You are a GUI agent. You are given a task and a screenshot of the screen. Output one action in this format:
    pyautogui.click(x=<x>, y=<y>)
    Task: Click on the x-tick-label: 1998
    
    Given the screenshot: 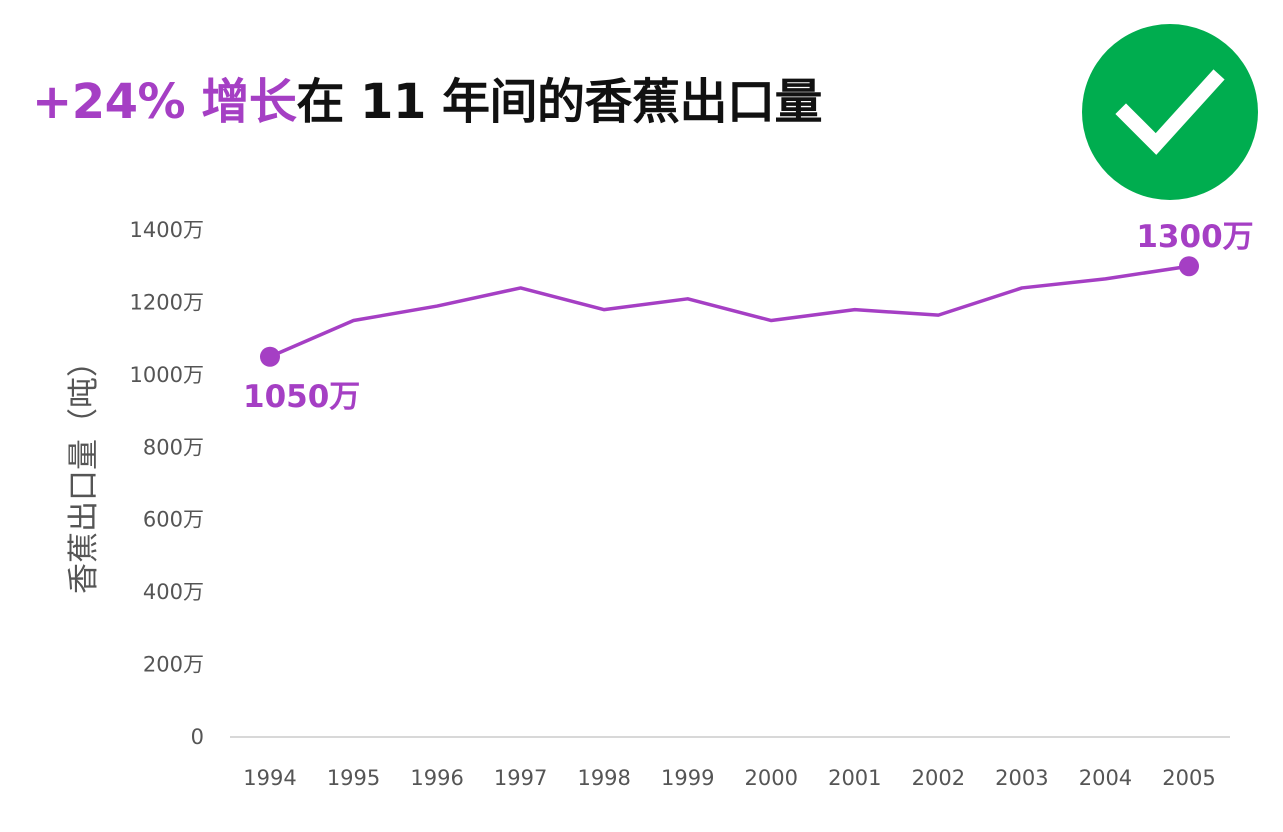 What is the action you would take?
    pyautogui.click(x=603, y=778)
    